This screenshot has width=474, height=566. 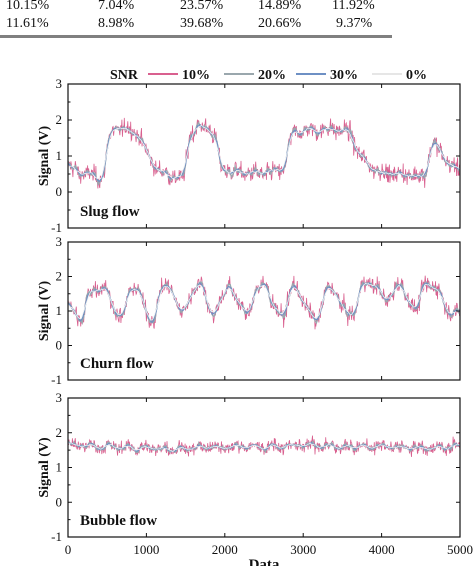 I want to click on legend-label: 10%, so click(x=196, y=75).